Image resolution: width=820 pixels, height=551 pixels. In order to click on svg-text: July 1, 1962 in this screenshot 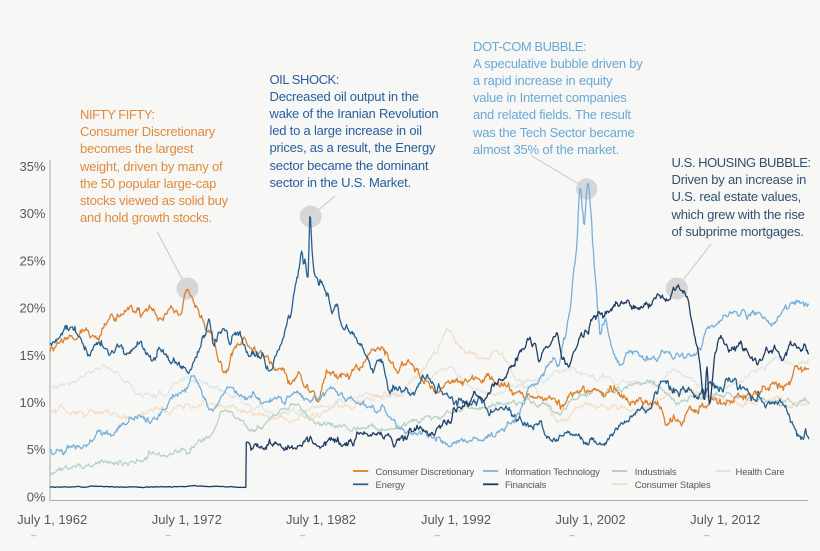, I will do `click(52, 519)`.